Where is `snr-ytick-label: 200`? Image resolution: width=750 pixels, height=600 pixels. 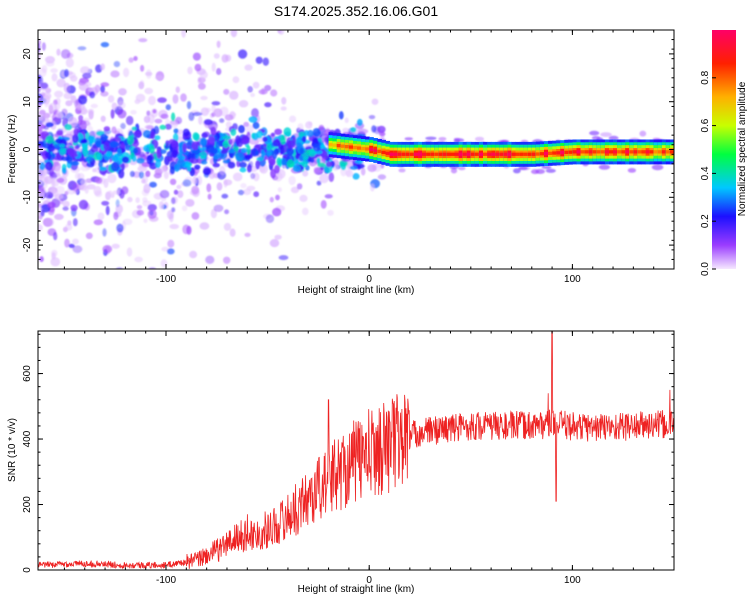 snr-ytick-label: 200 is located at coordinates (27, 504).